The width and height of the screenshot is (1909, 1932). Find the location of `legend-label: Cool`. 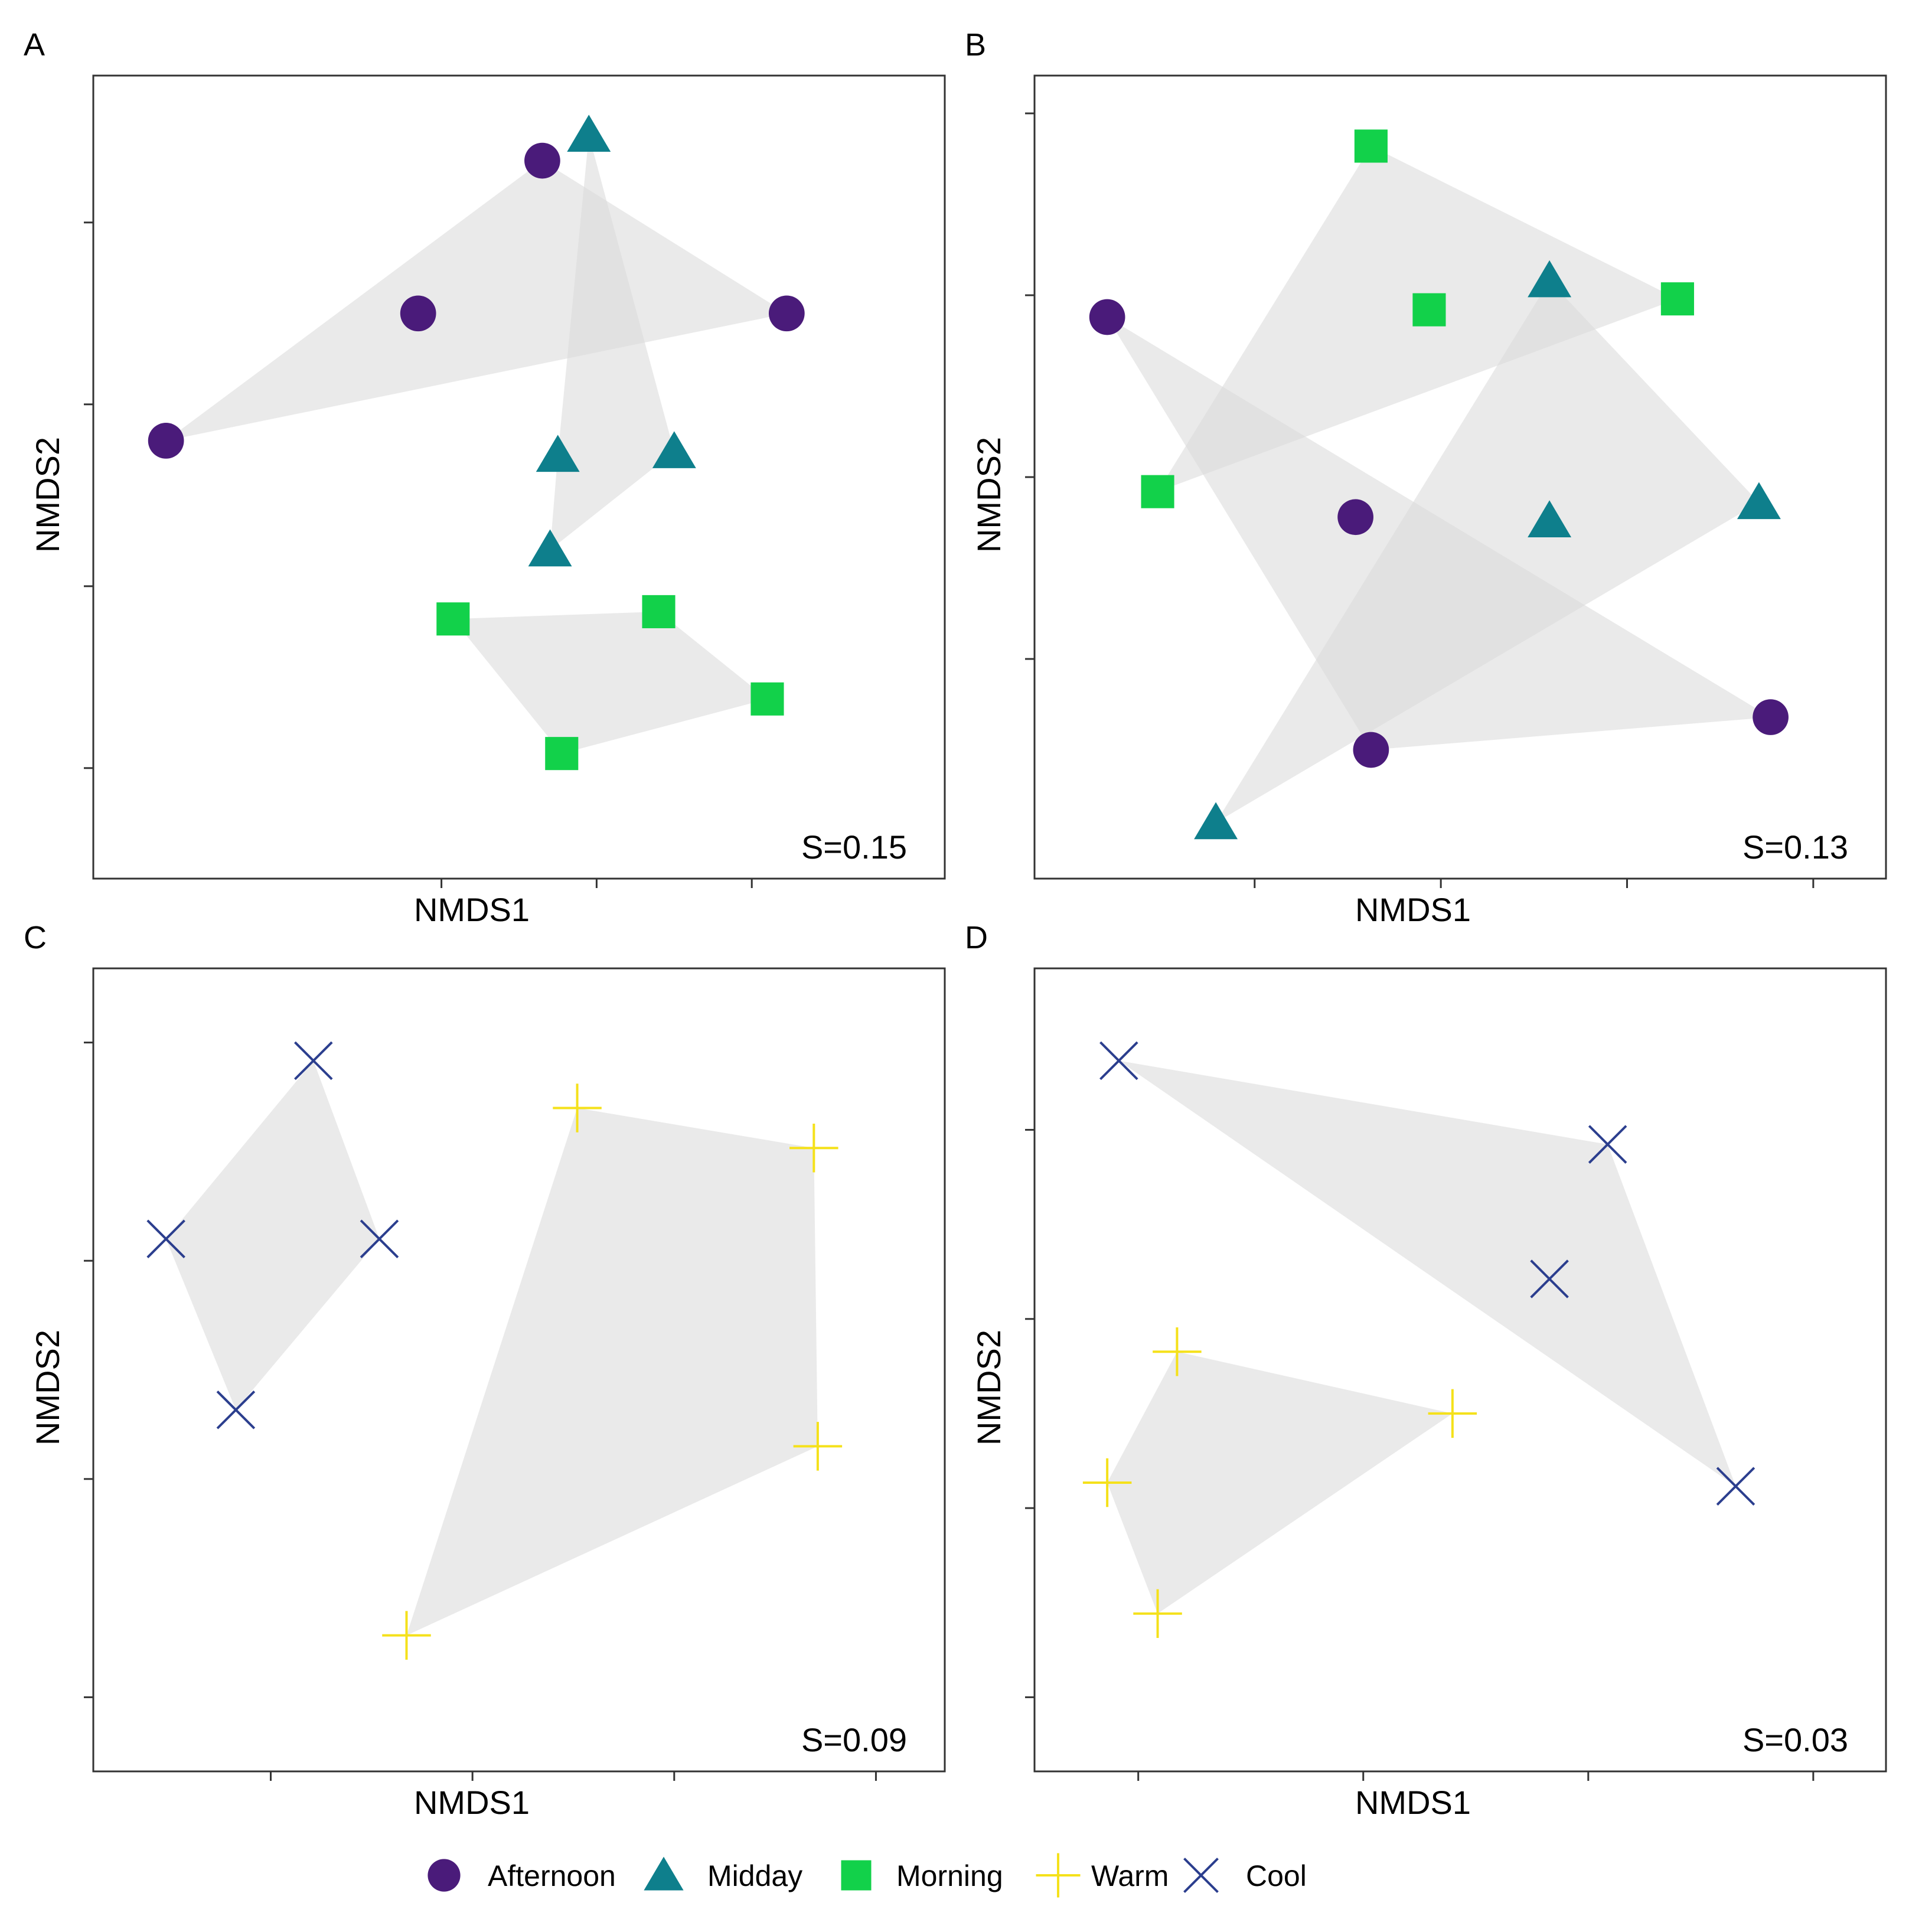

legend-label: Cool is located at coordinates (1277, 1875).